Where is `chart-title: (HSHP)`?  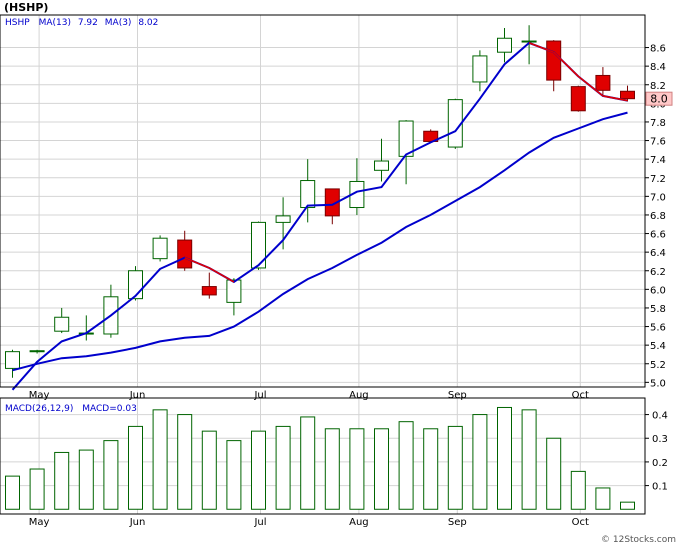 chart-title: (HSHP) is located at coordinates (26, 7).